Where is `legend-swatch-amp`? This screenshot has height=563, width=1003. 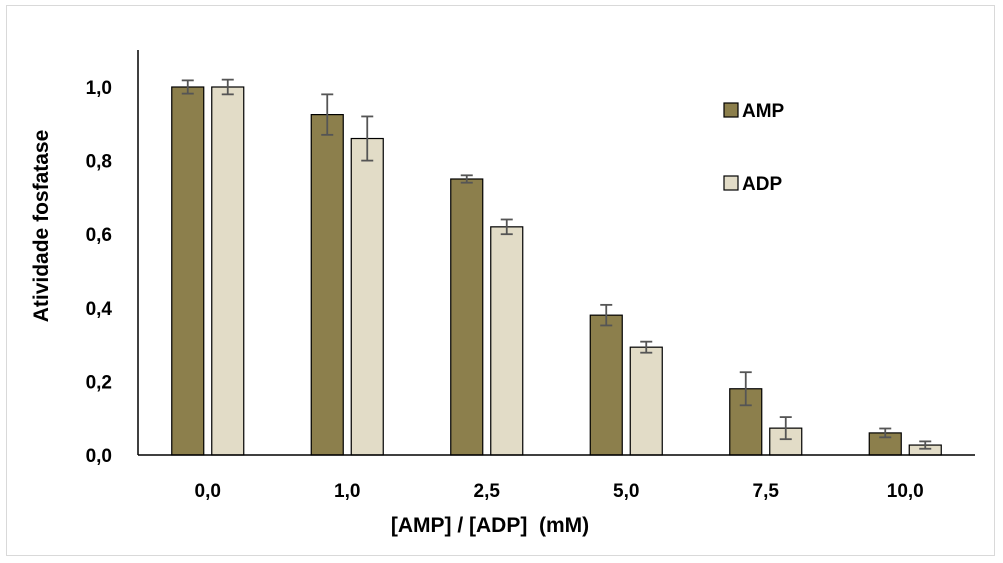
legend-swatch-amp is located at coordinates (731, 110).